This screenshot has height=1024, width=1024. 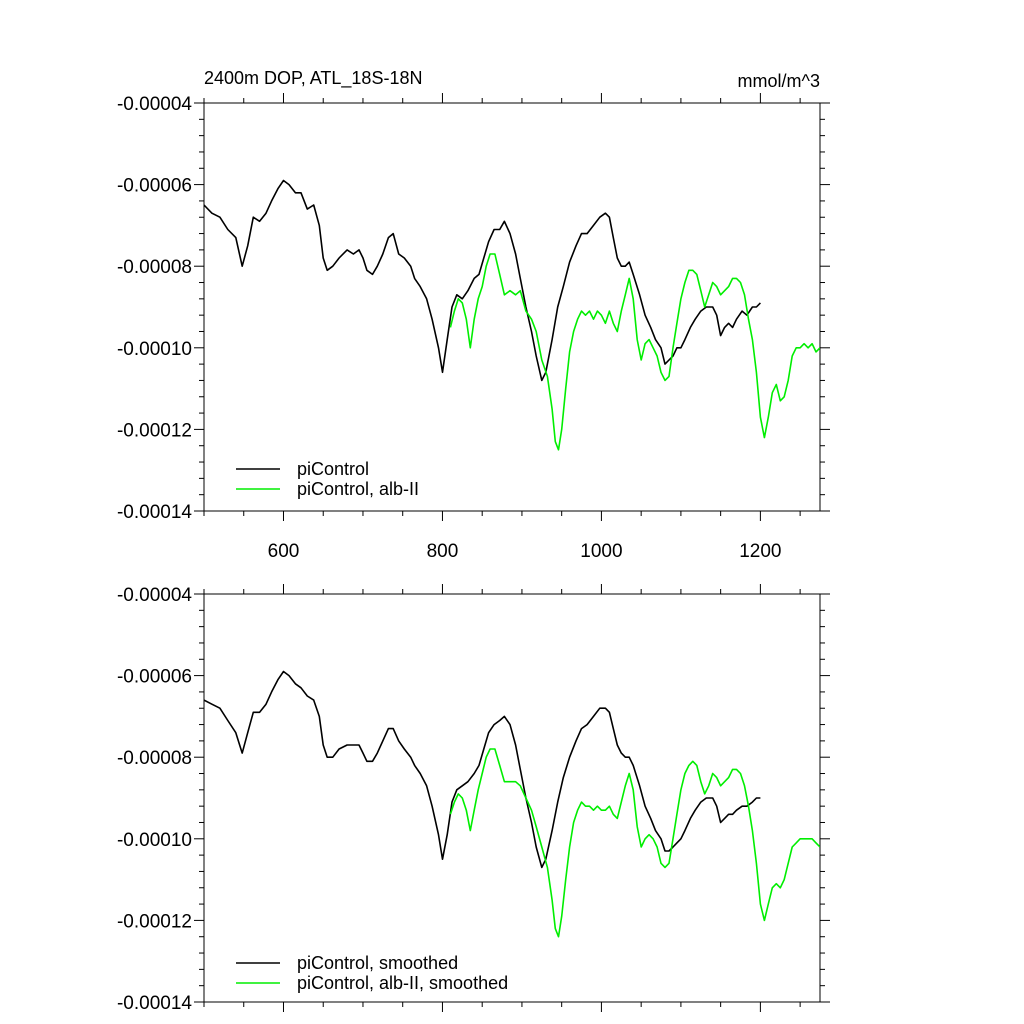 I want to click on legend-label: piControl, so click(x=333, y=469).